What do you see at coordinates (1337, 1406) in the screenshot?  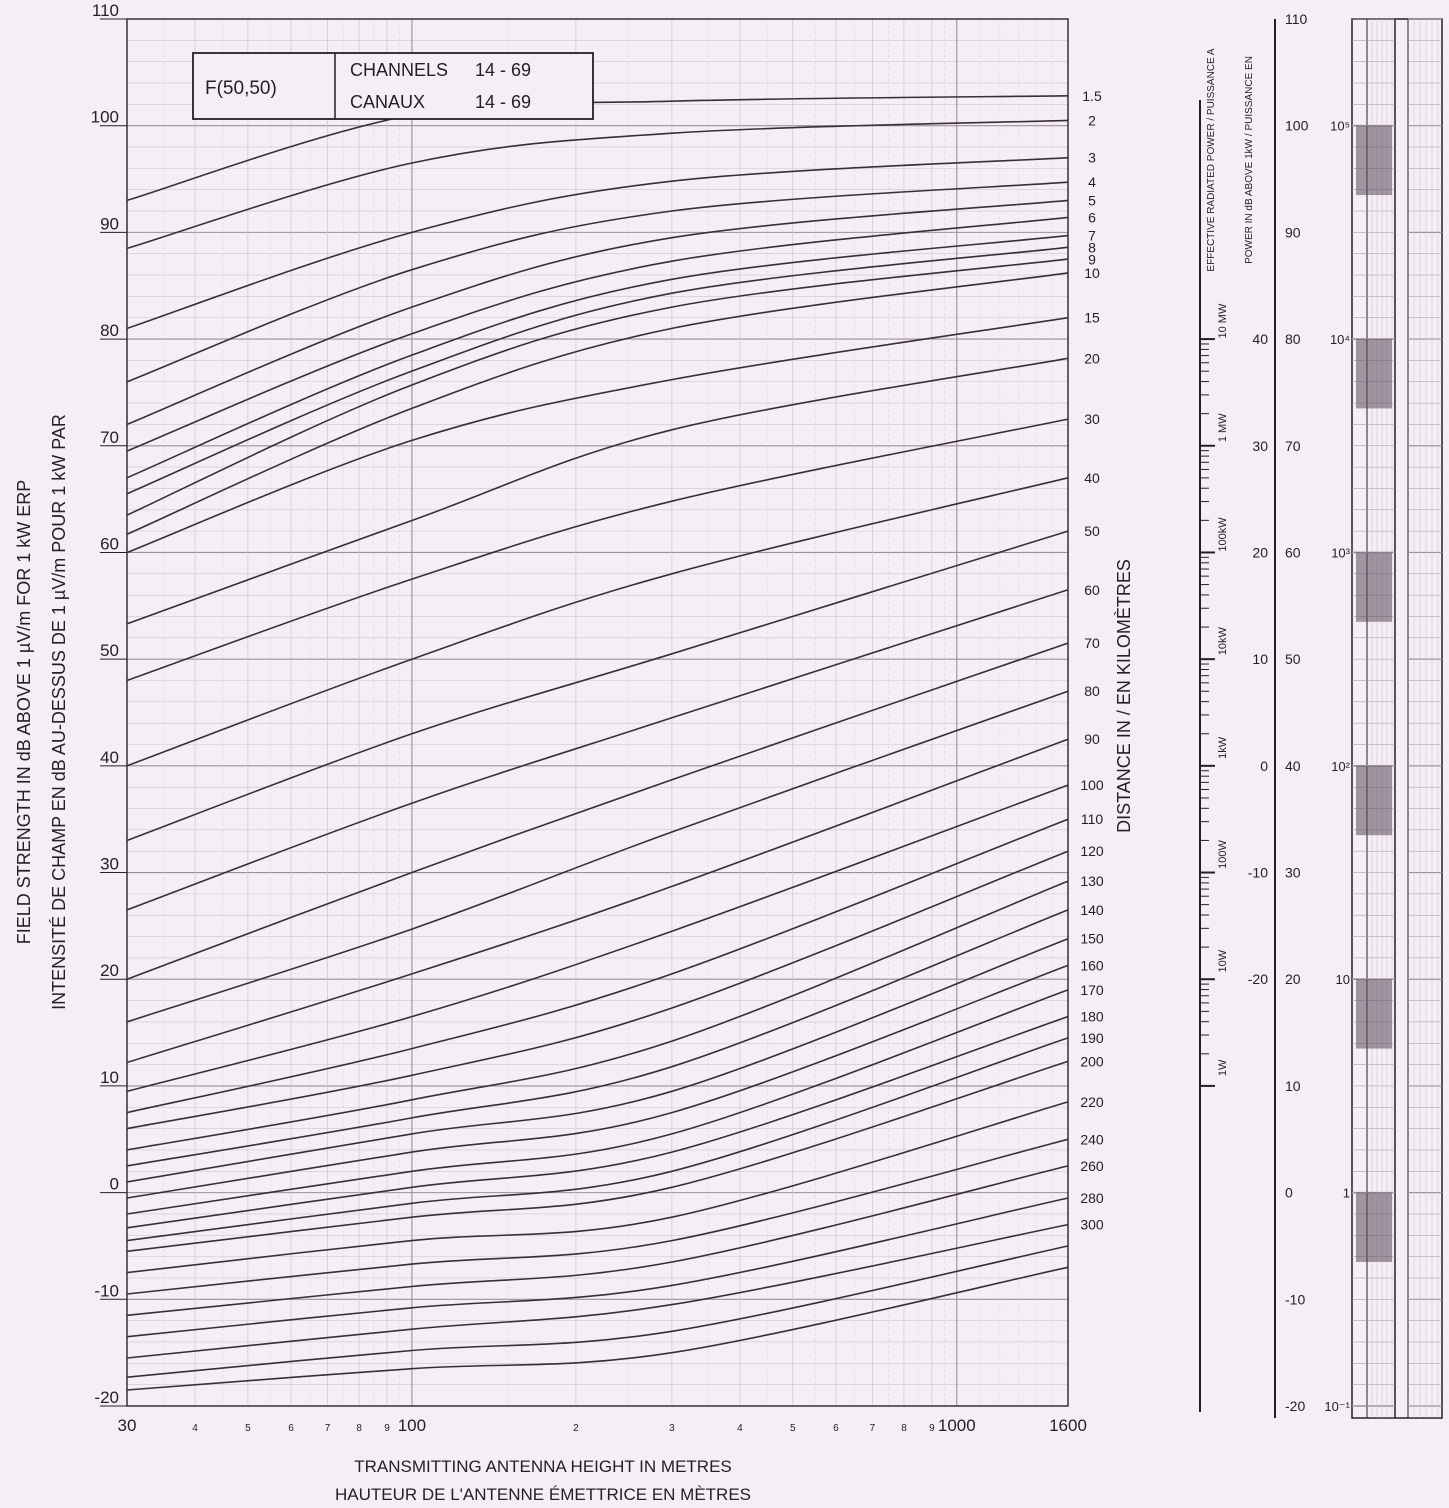 I see `microvolt-tick-label: 10⁻¹` at bounding box center [1337, 1406].